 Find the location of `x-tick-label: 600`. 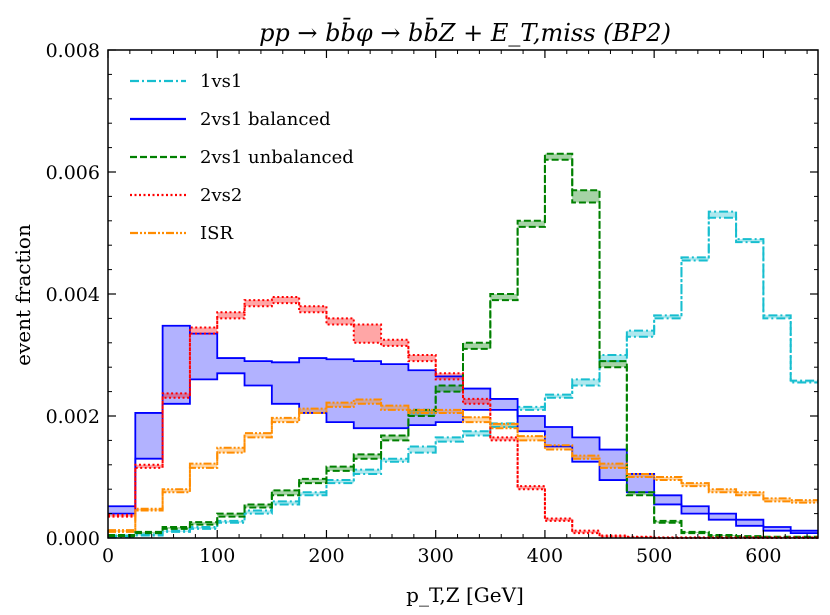

x-tick-label: 600 is located at coordinates (763, 556).